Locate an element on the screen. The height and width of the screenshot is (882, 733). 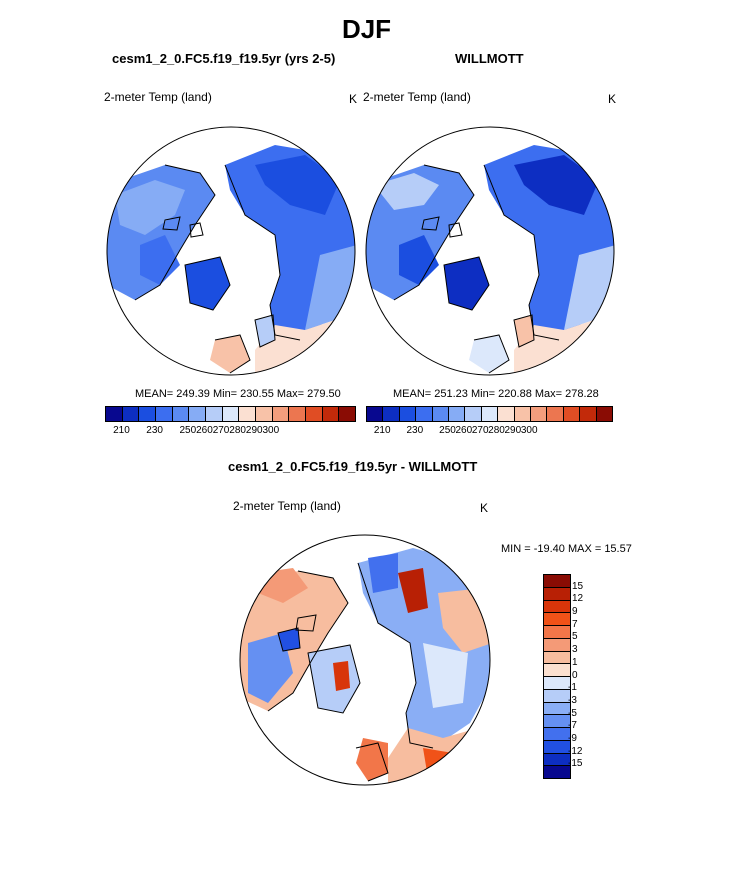
panel1-title: cesm1_2_0.FC5.f19_f19.5yr (yrs 2-5) is located at coordinates (224, 58).